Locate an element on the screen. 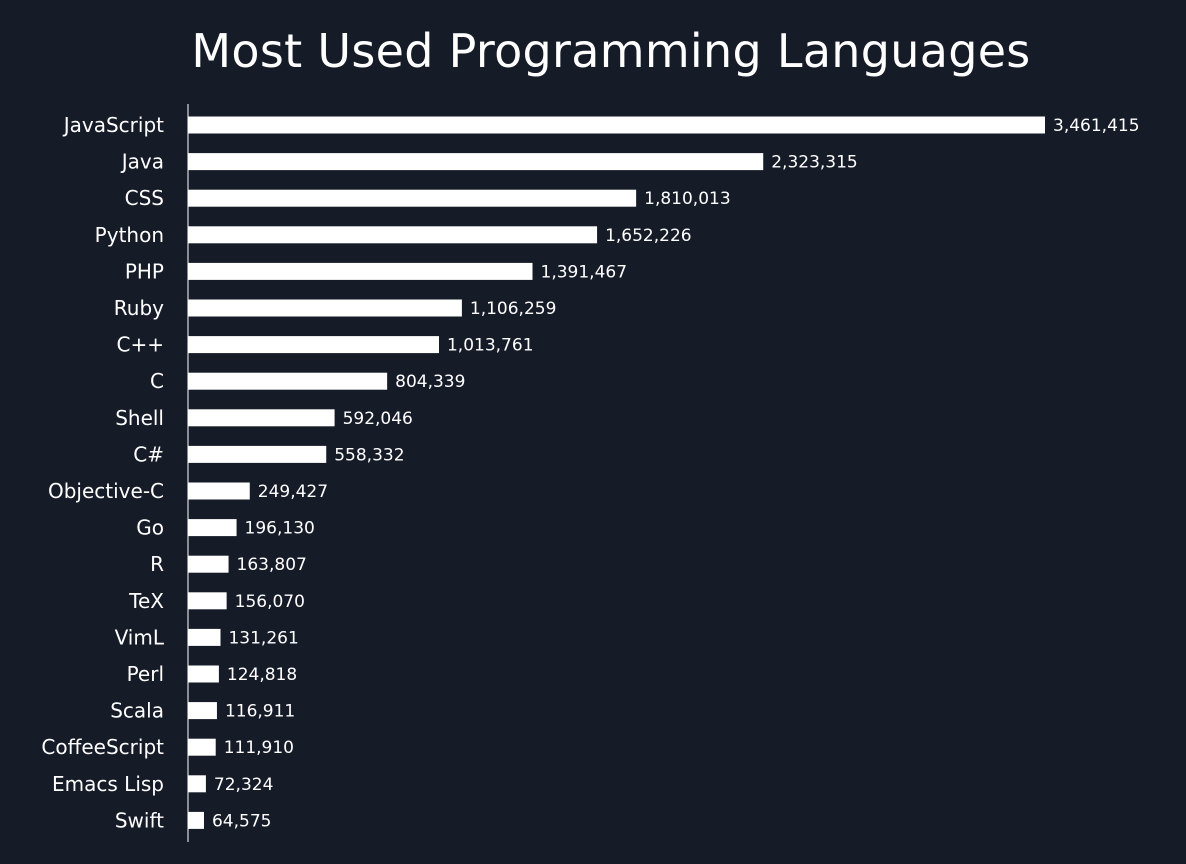  value-label: 156,070 is located at coordinates (270, 602).